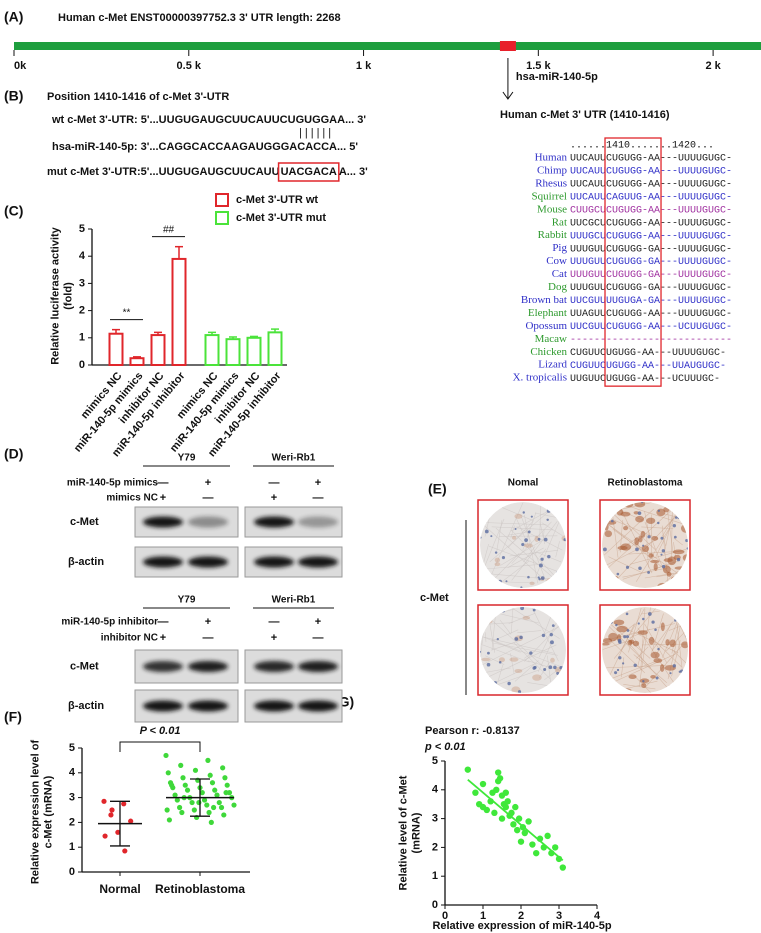 This screenshot has width=761, height=933. Describe the element at coordinates (169, 229) in the screenshot. I see `significance-label: ##` at that location.